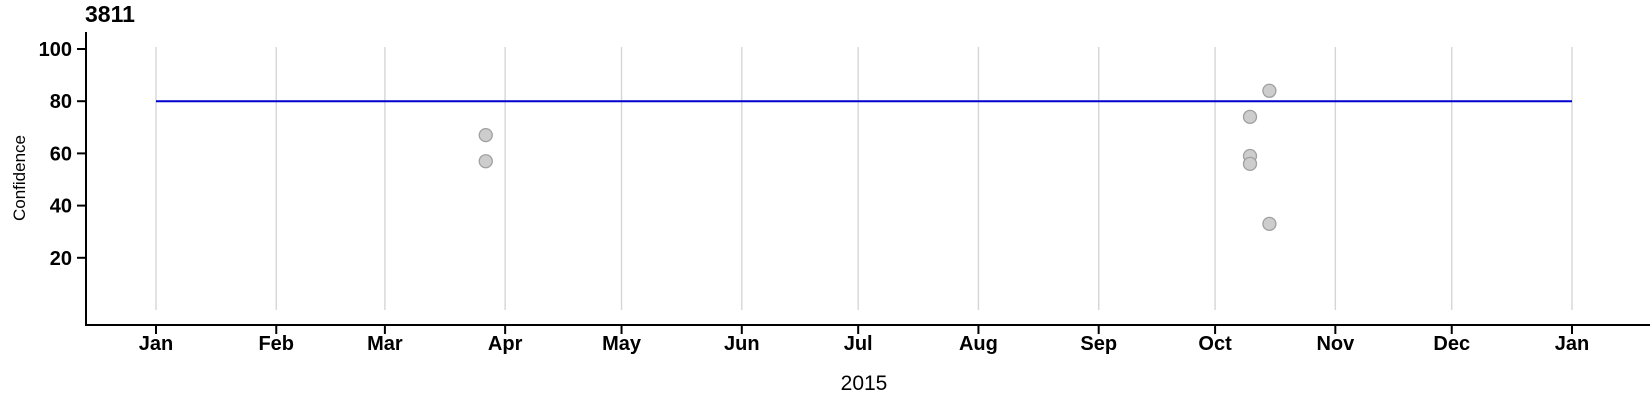  What do you see at coordinates (858, 344) in the screenshot?
I see `x-tick-label-jul: Jul` at bounding box center [858, 344].